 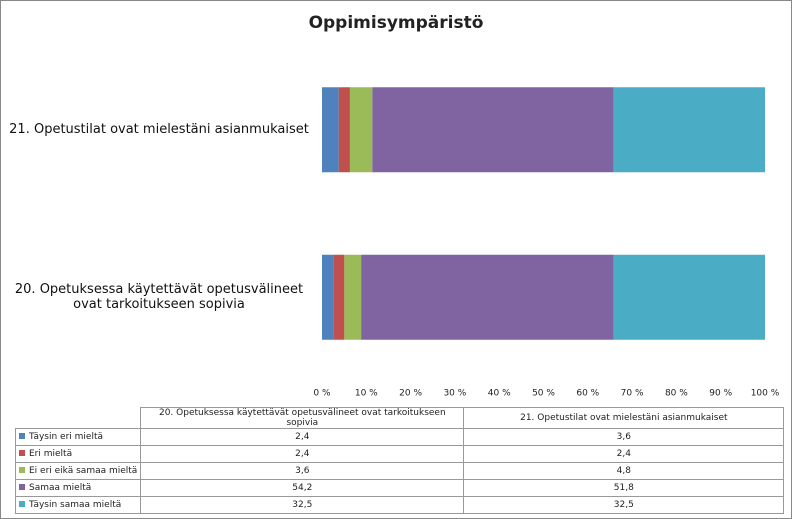 I want to click on chart-title: Oppimisympäristö, so click(x=396, y=23).